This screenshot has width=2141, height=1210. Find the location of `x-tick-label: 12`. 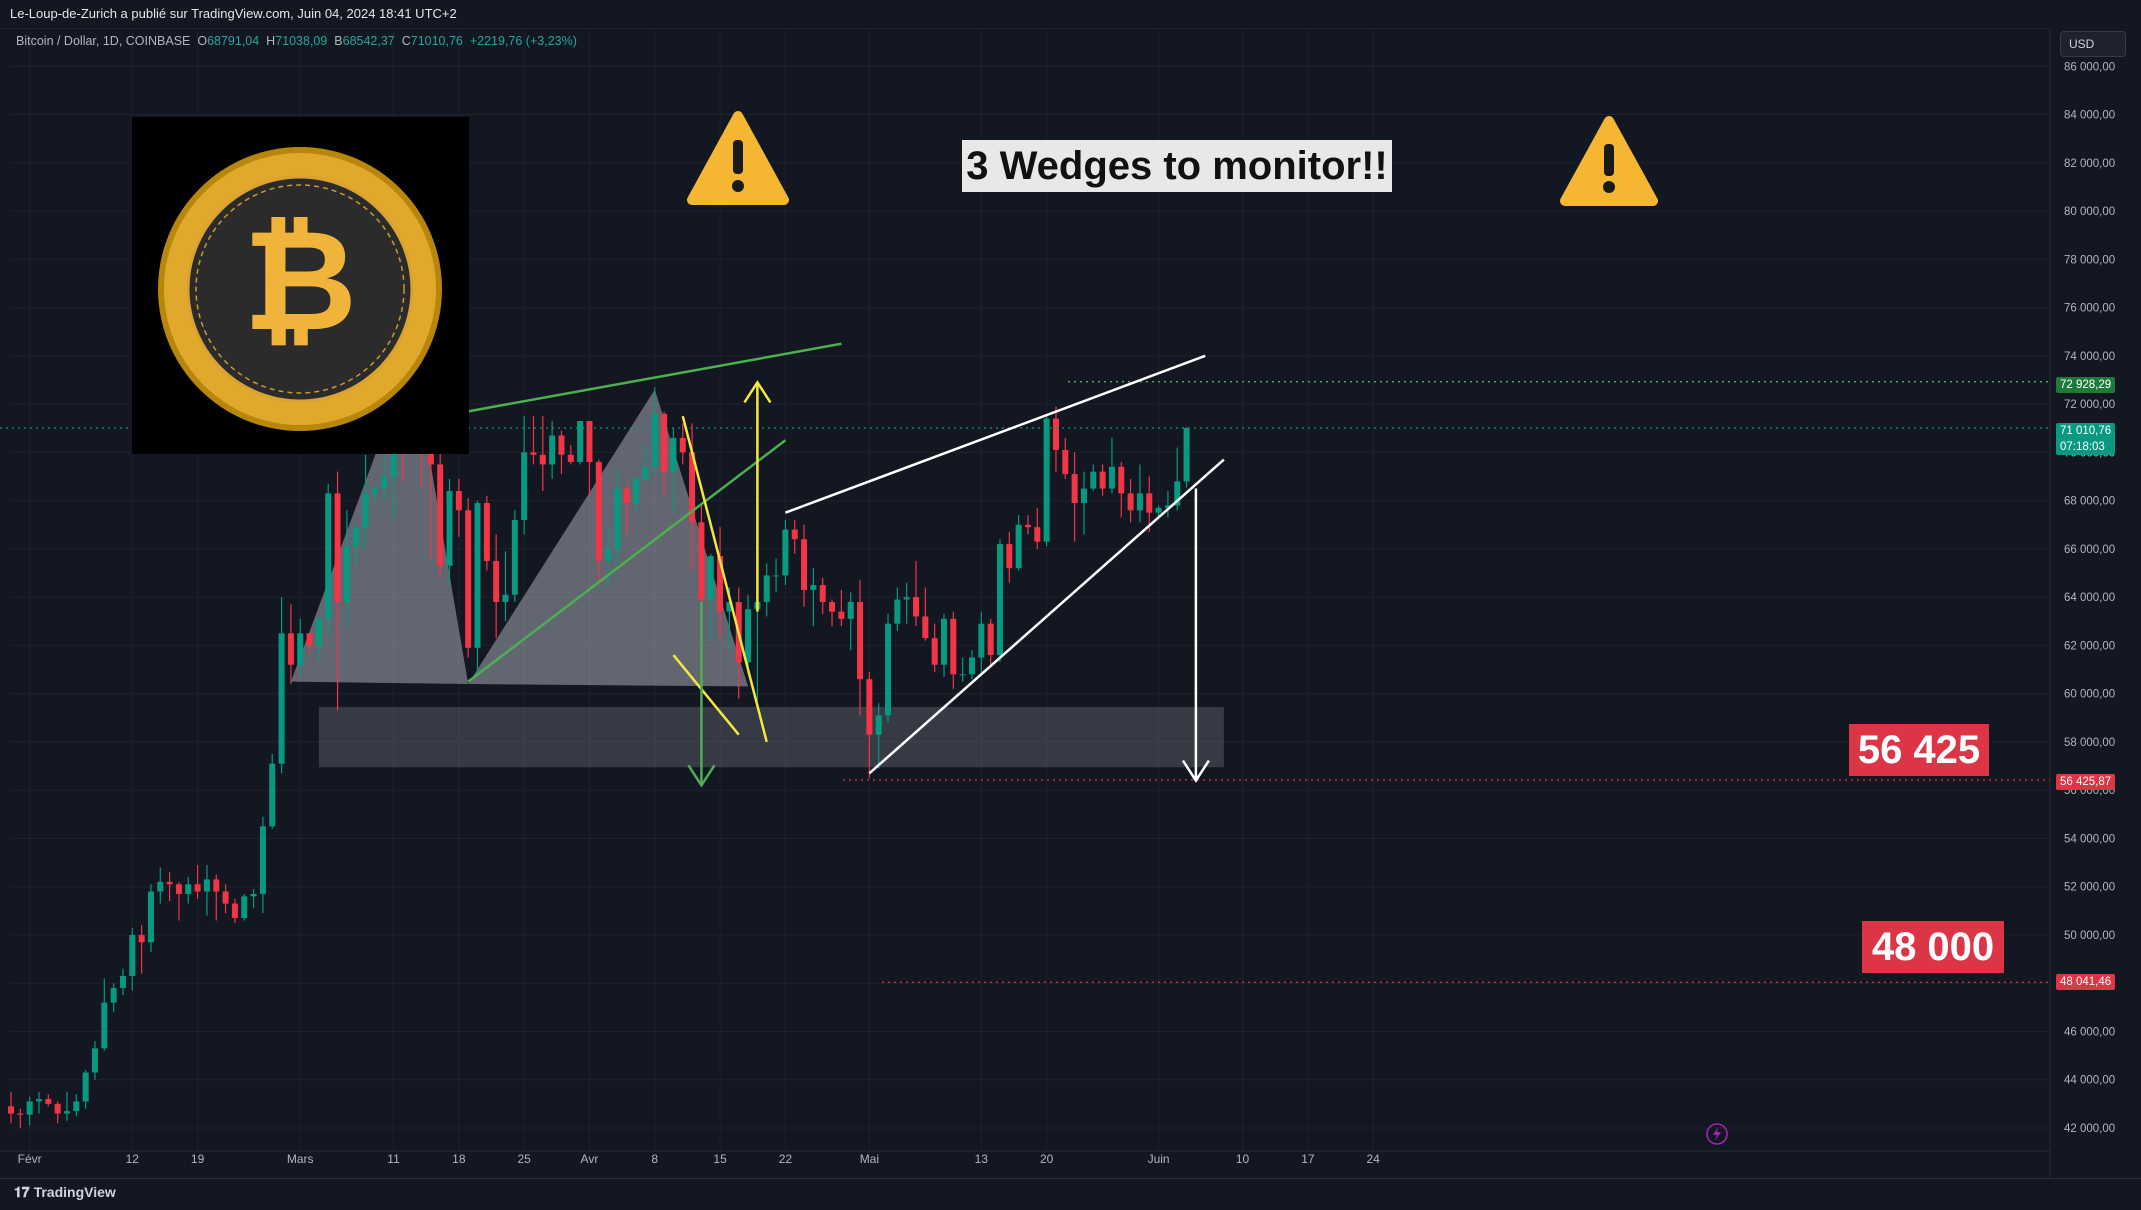

x-tick-label: 12 is located at coordinates (133, 1159).